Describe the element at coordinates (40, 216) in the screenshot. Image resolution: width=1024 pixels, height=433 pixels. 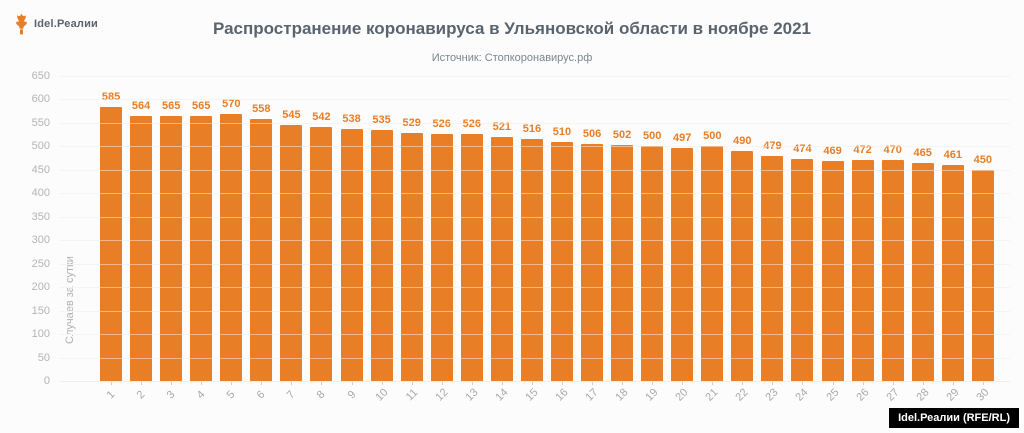
I see `y-tick-label: 350` at that location.